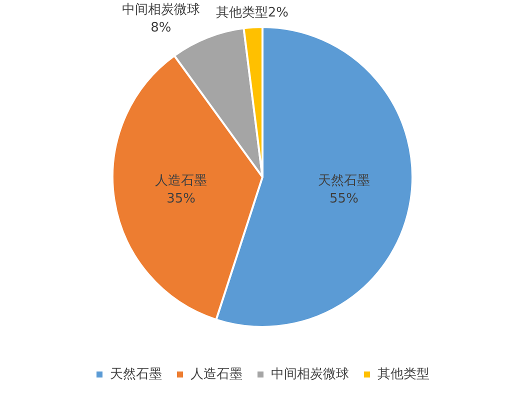 The width and height of the screenshot is (525, 397). What do you see at coordinates (136, 374) in the screenshot?
I see `legend-label: 天然石墨` at bounding box center [136, 374].